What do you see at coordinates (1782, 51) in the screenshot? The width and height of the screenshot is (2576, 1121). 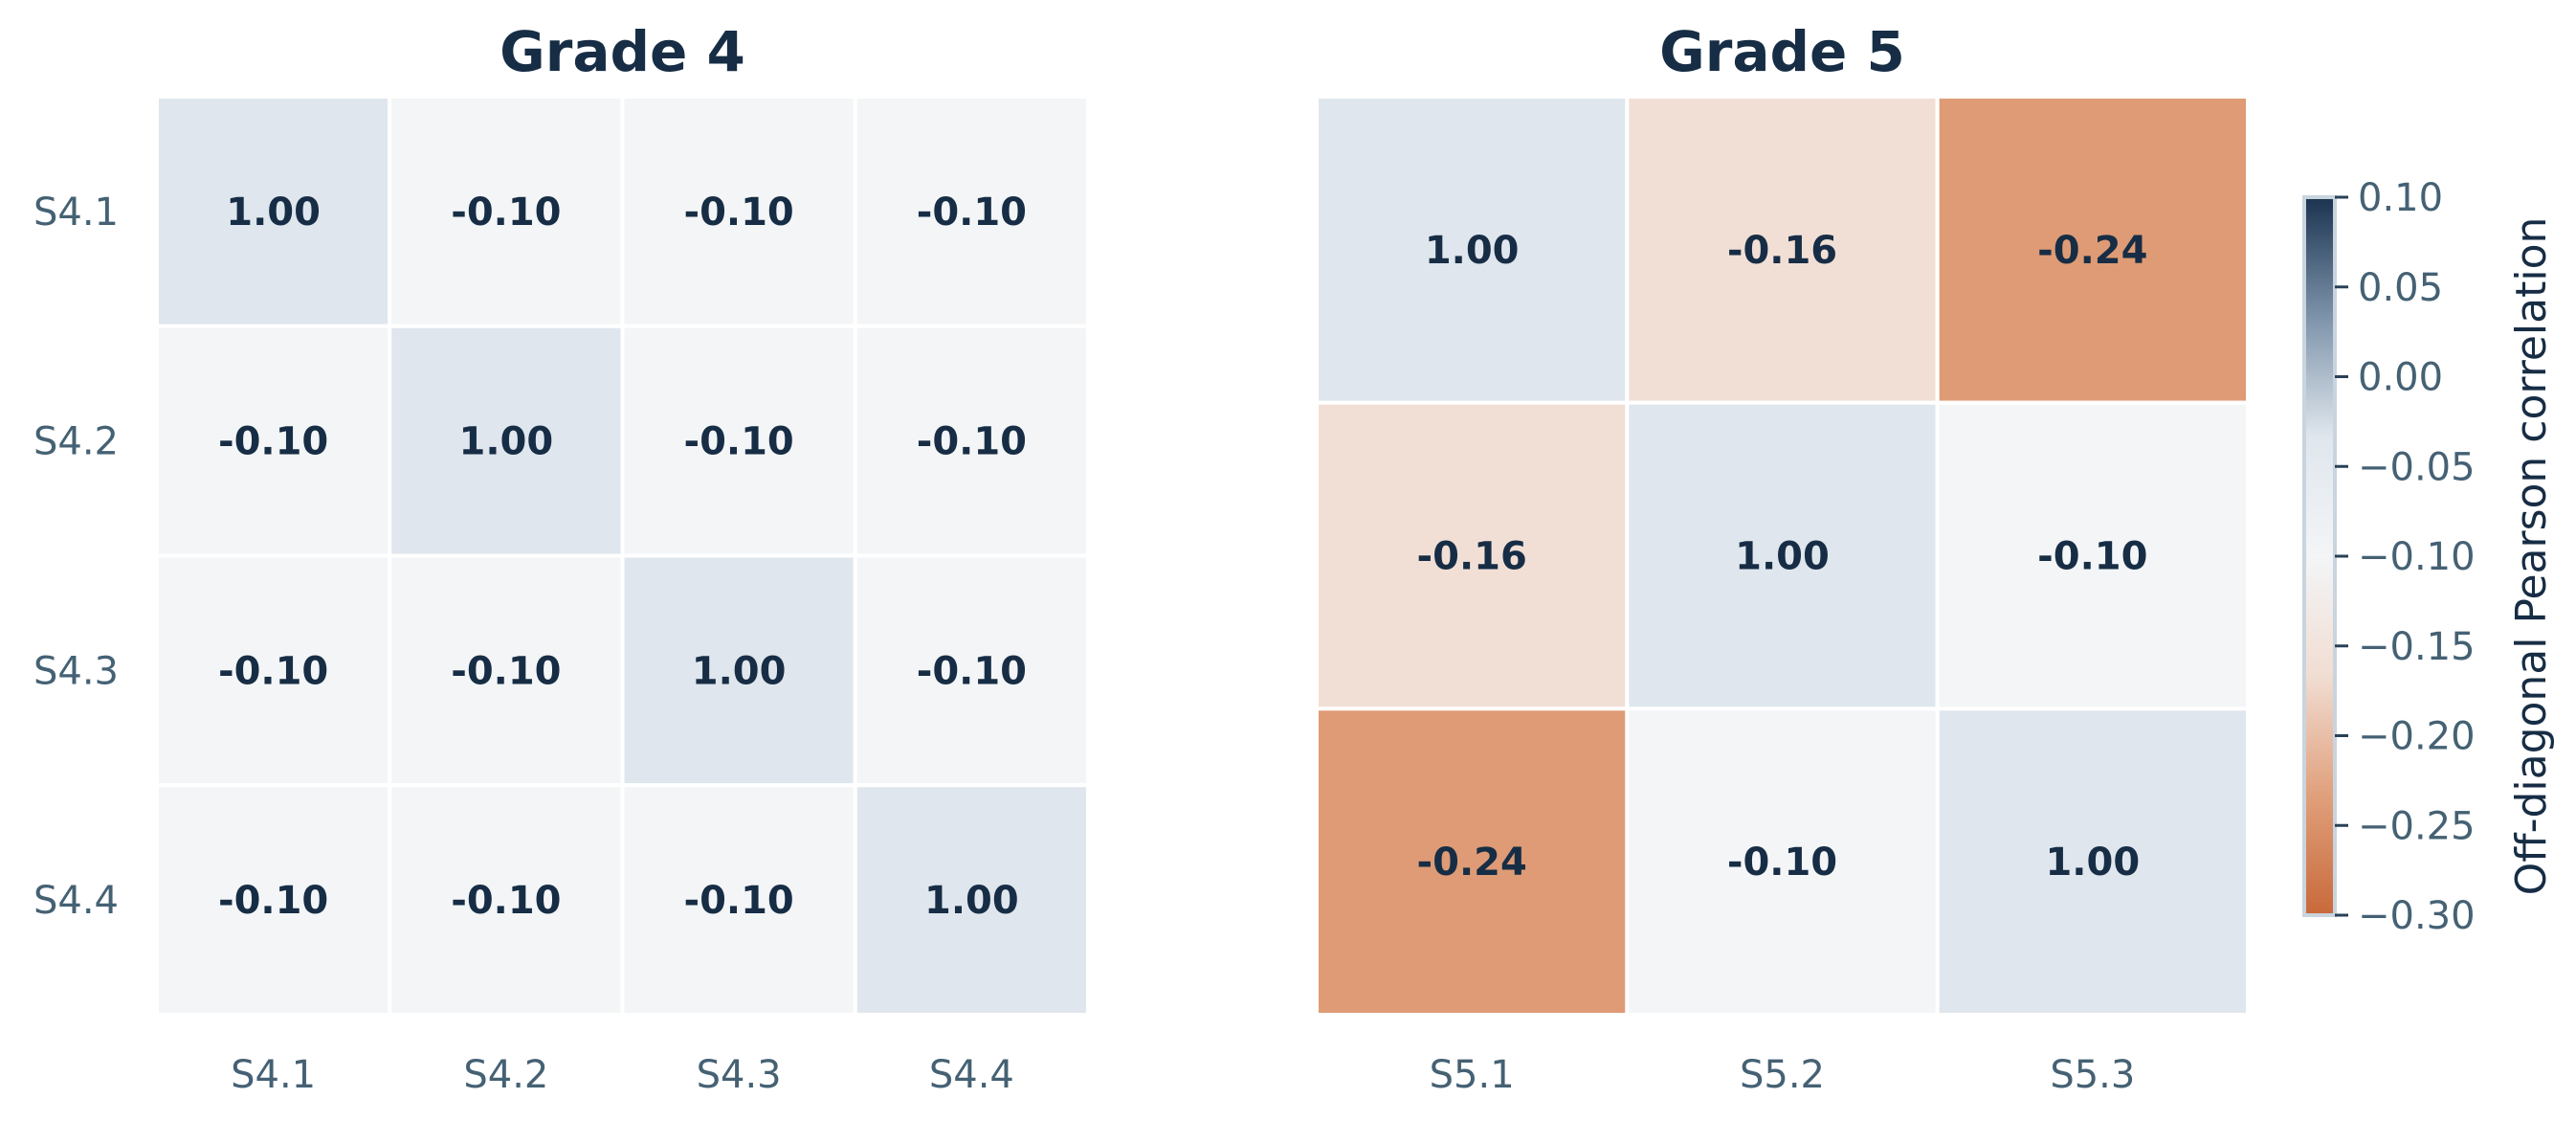 I see `panel-title: Grade 5` at bounding box center [1782, 51].